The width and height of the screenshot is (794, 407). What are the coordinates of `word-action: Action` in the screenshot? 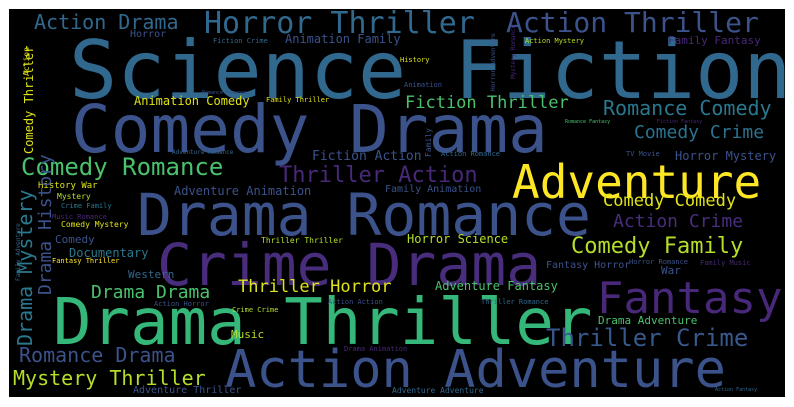 It's located at (26, 61).